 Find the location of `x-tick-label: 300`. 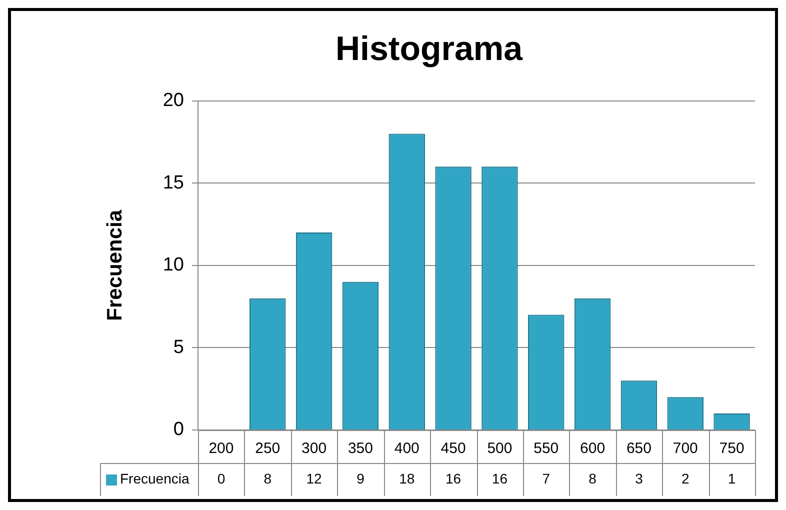

x-tick-label: 300 is located at coordinates (314, 449).